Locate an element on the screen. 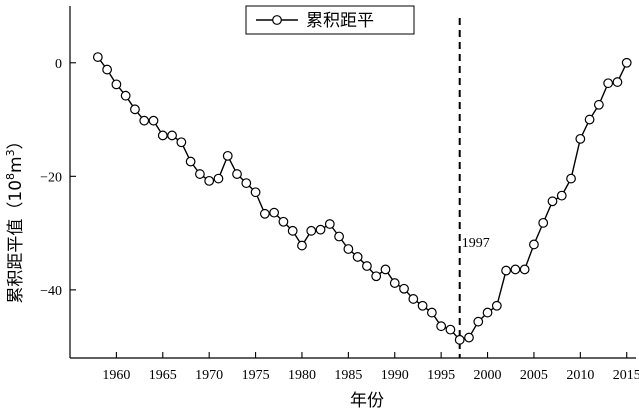  data-point-2006 is located at coordinates (543, 222).